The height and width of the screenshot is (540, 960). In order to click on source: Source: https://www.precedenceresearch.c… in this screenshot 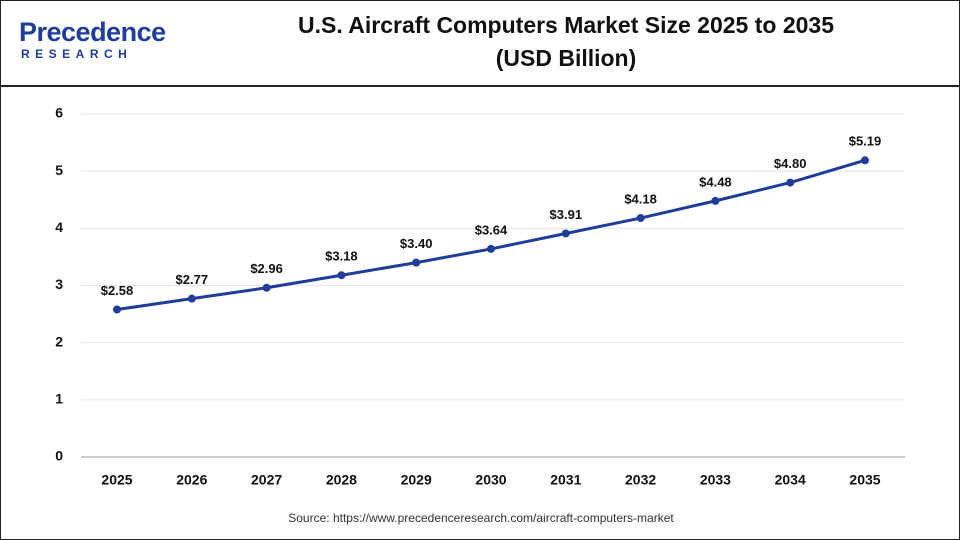, I will do `click(481, 518)`.